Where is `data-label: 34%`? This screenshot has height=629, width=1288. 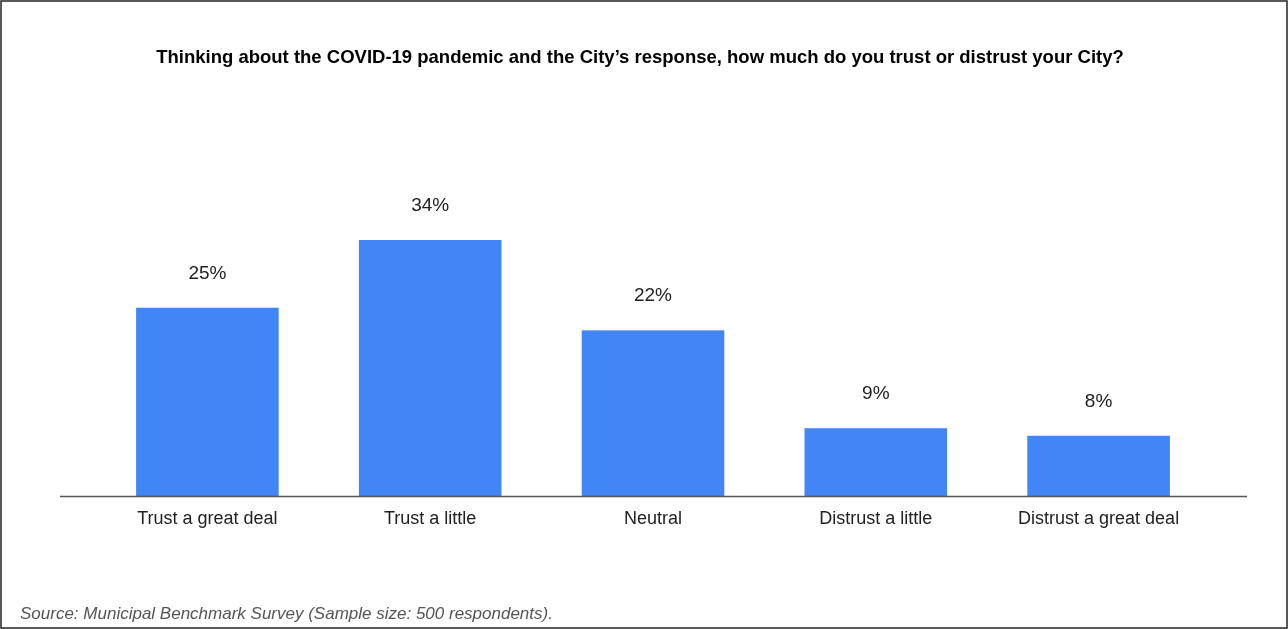 data-label: 34% is located at coordinates (430, 204).